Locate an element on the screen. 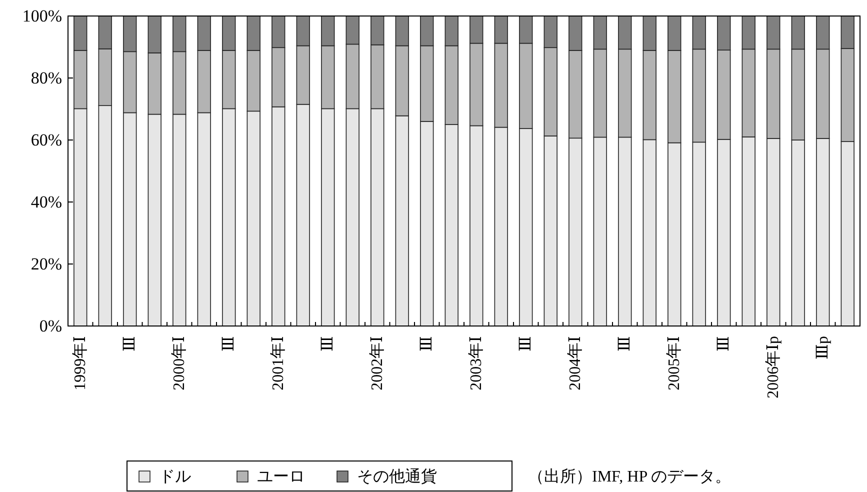 This screenshot has width=867, height=492. text: （出所）IMF, HP のデータ。 is located at coordinates (630, 477).